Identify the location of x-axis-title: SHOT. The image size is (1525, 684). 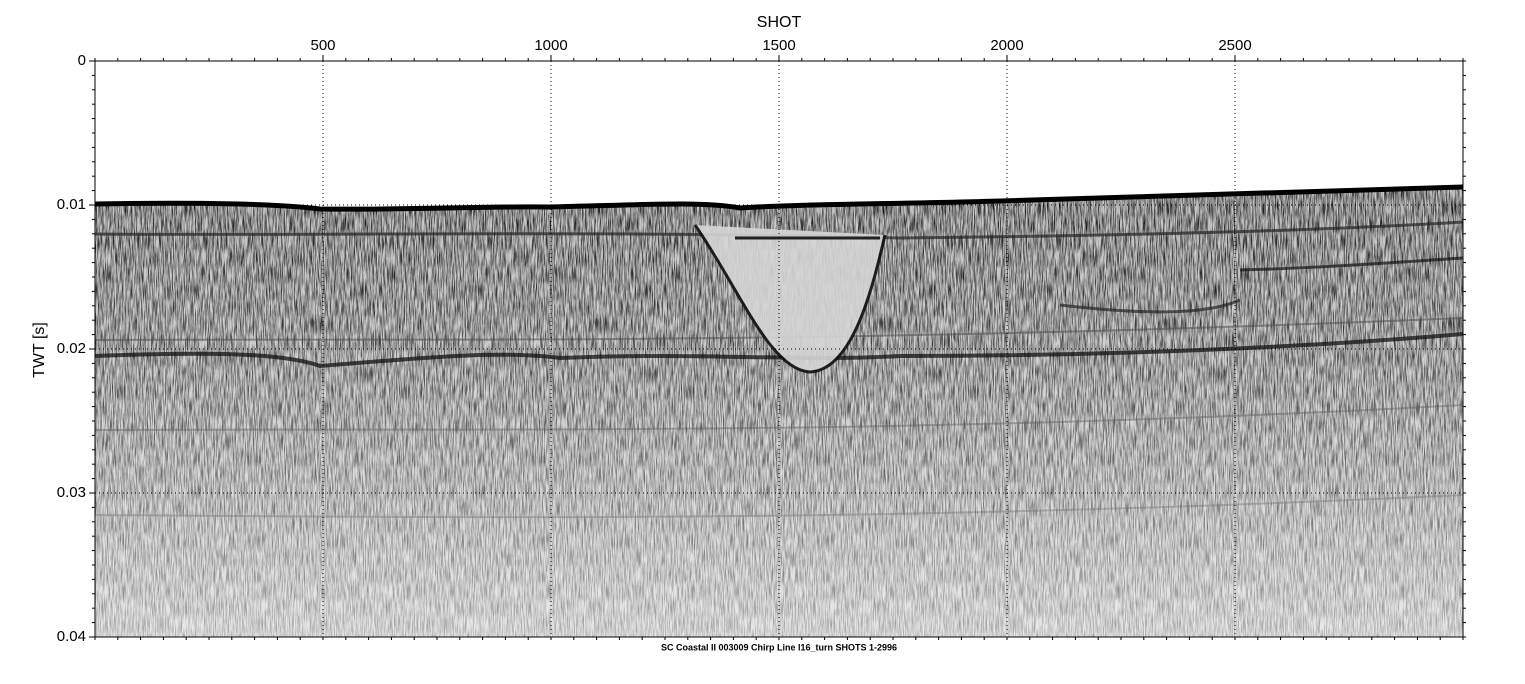
(779, 22).